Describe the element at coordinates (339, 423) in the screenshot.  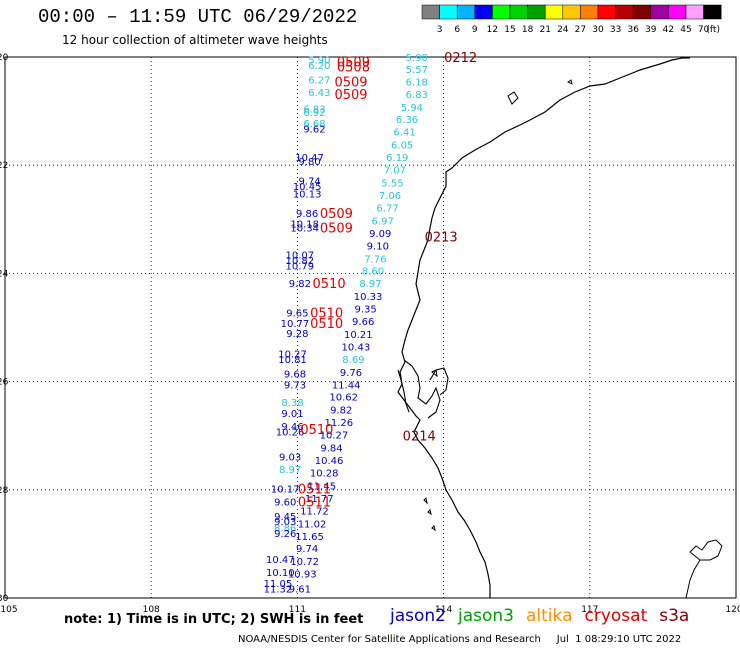
I see `wave-height-value: 11.26` at that location.